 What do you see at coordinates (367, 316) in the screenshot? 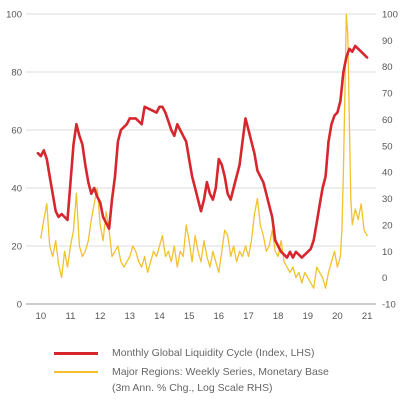
I see `x-tick-label: 21` at bounding box center [367, 316].